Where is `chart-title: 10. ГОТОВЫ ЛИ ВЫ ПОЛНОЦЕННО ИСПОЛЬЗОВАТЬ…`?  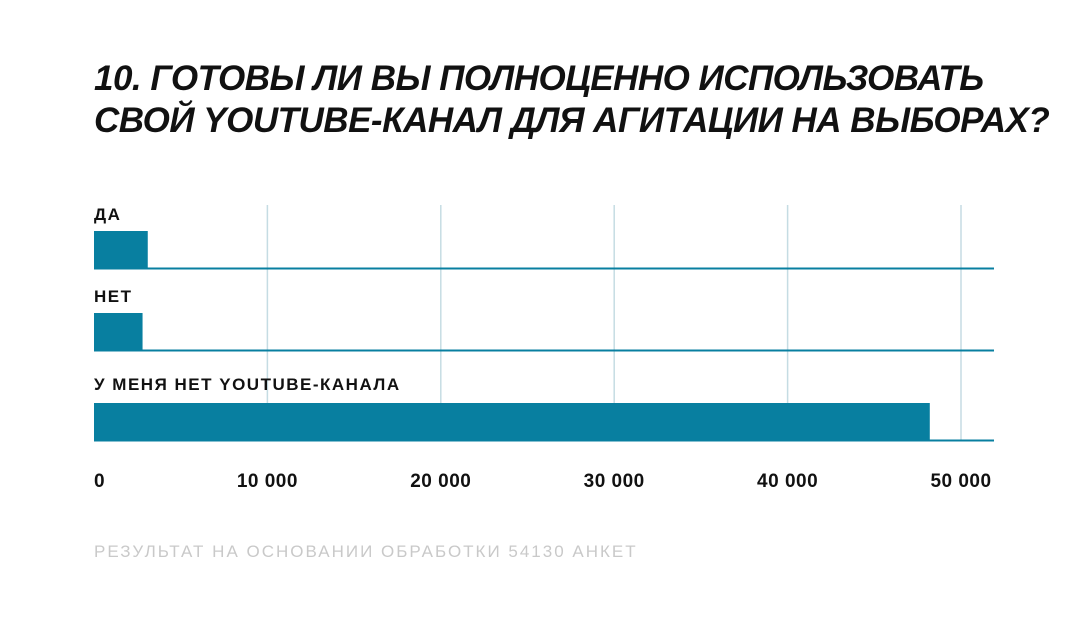
chart-title: 10. ГОТОВЫ ЛИ ВЫ ПОЛНОЦЕННО ИСПОЛЬЗОВАТЬ… is located at coordinates (574, 100).